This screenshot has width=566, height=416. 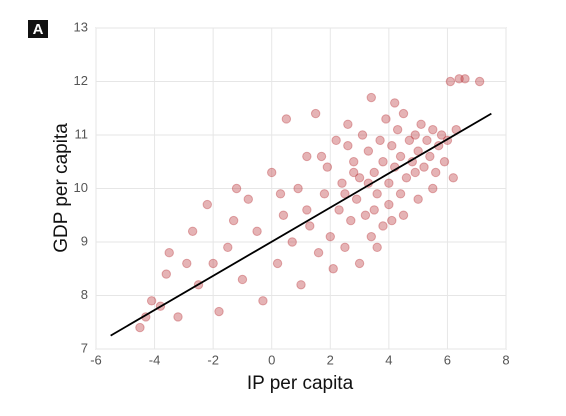 I want to click on y-tick-label: 12, so click(x=81, y=80).